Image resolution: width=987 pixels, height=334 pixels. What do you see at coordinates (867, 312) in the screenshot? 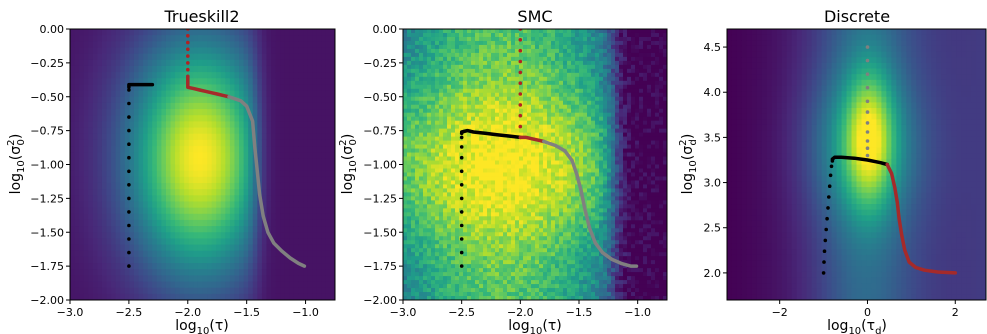
I see `x-tick-label: 0` at bounding box center [867, 312].